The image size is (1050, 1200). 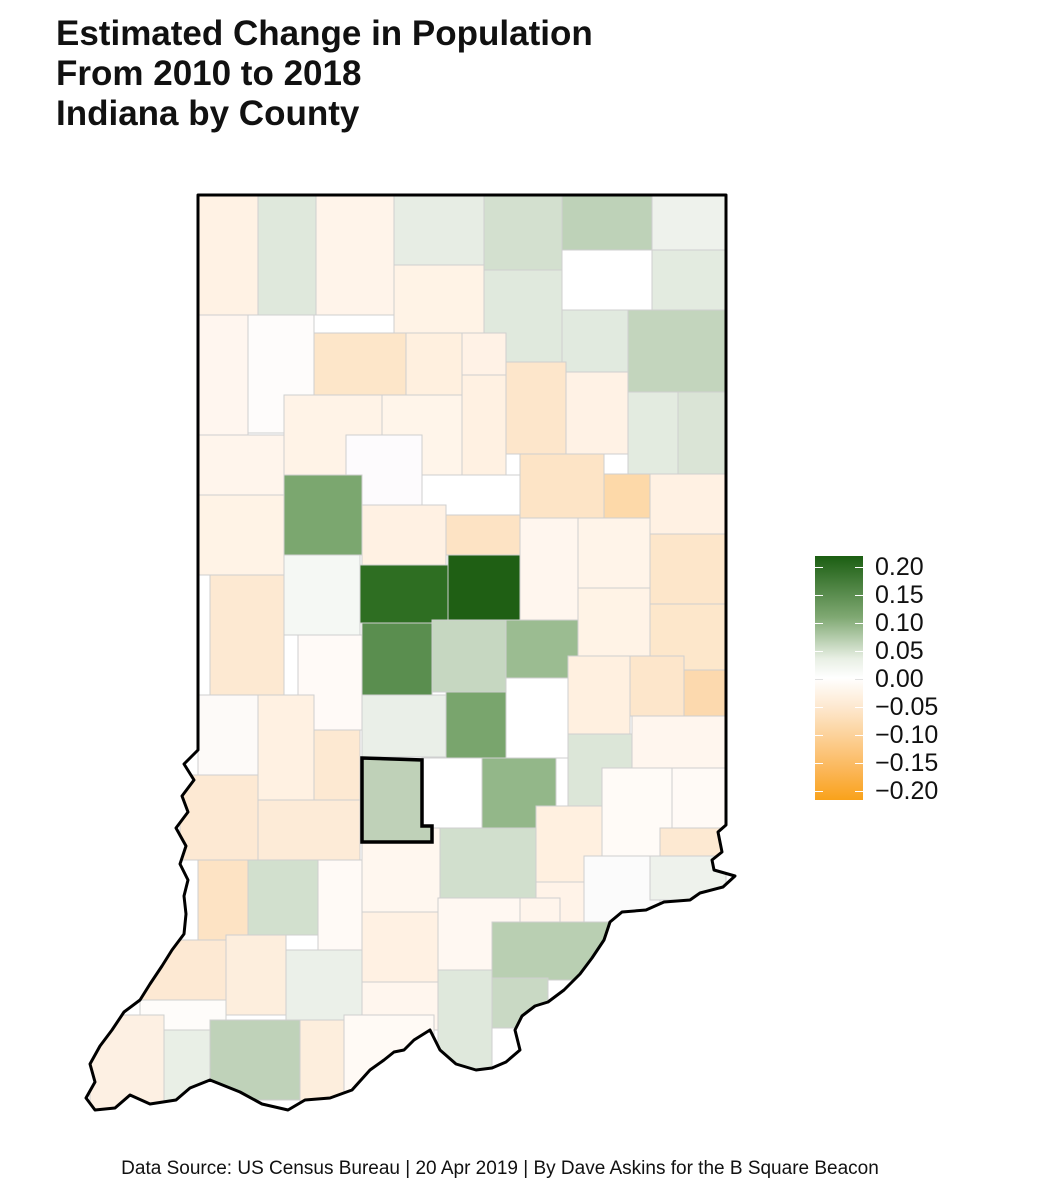 What do you see at coordinates (839, 678) in the screenshot?
I see `legend-color-bar` at bounding box center [839, 678].